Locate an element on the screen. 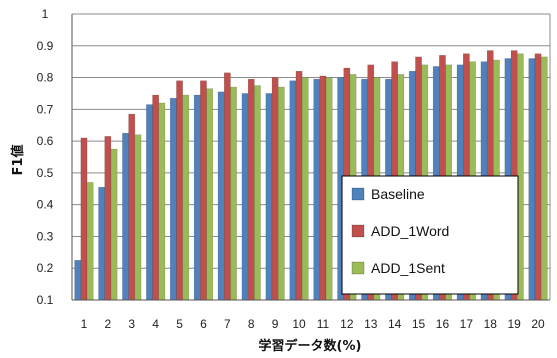 This screenshot has height=358, width=557. x-tick-label: 16 is located at coordinates (443, 324).